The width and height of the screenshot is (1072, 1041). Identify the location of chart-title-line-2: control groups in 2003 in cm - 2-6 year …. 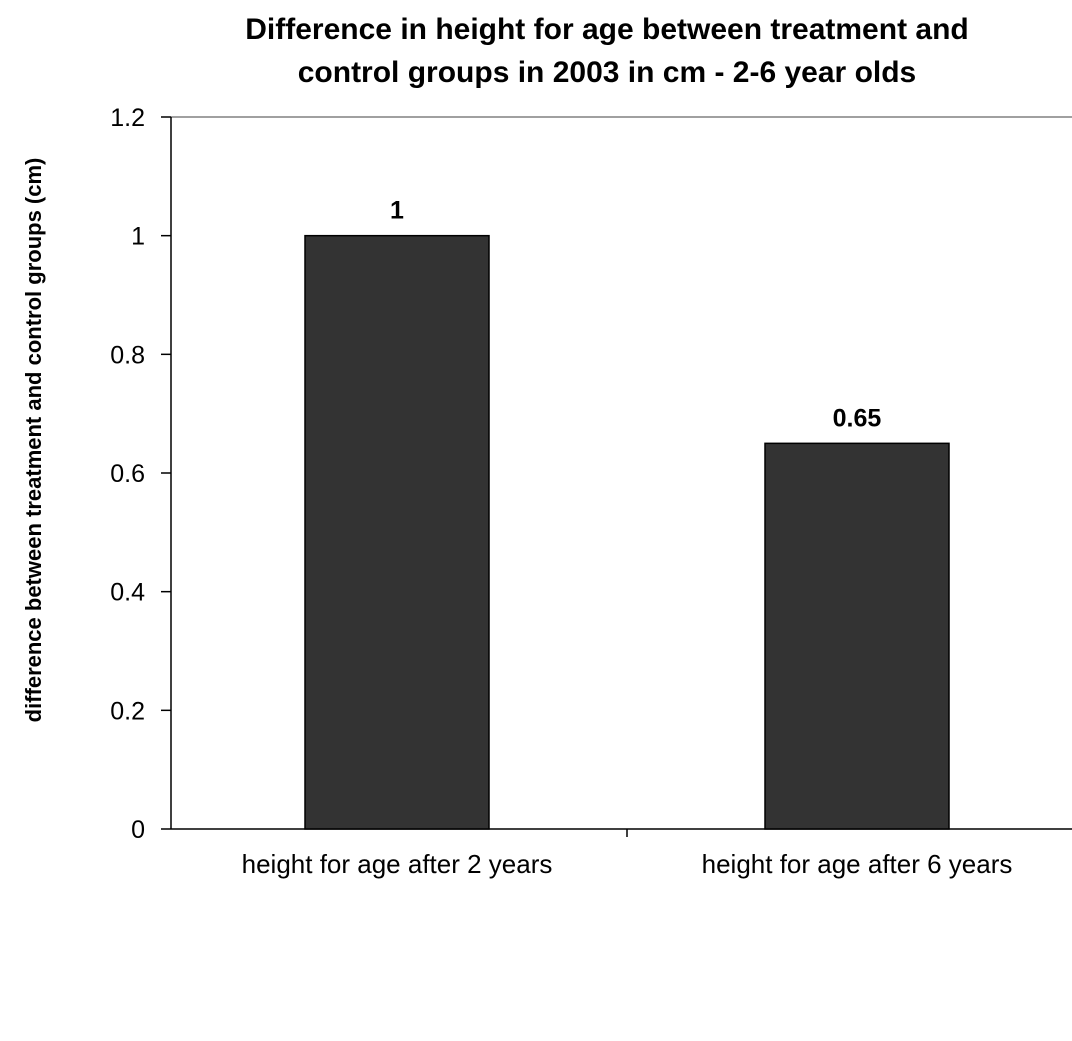
(607, 72).